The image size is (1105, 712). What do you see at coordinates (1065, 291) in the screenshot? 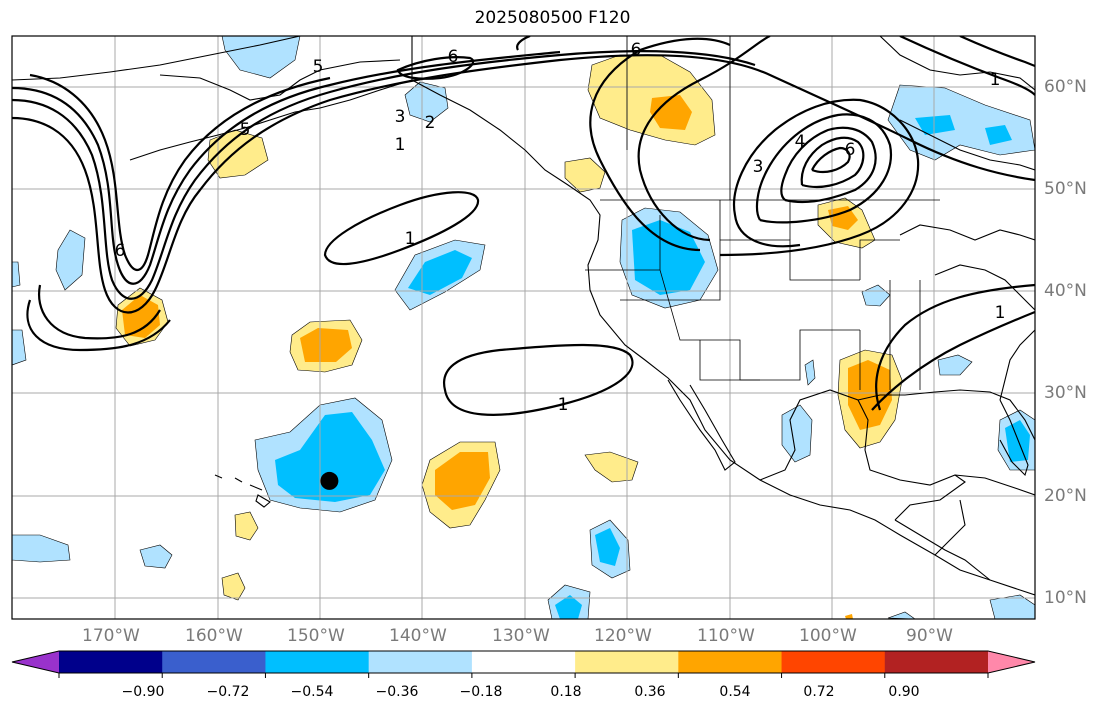
I see `lat-label: 40°N` at bounding box center [1065, 291].